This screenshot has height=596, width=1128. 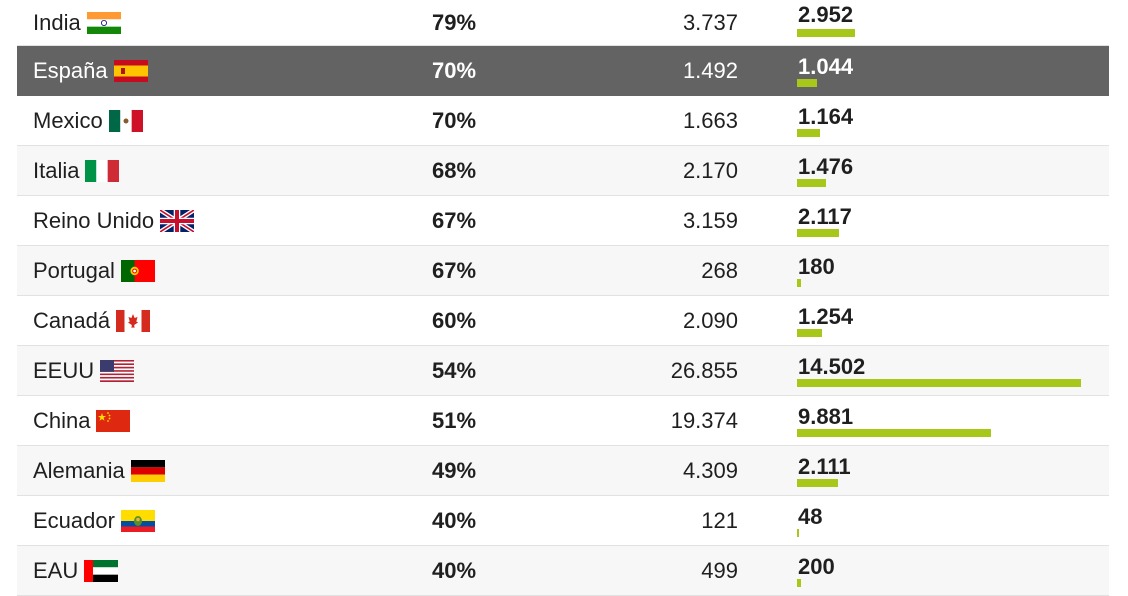 What do you see at coordinates (454, 320) in the screenshot?
I see `percent-cell: 60%` at bounding box center [454, 320].